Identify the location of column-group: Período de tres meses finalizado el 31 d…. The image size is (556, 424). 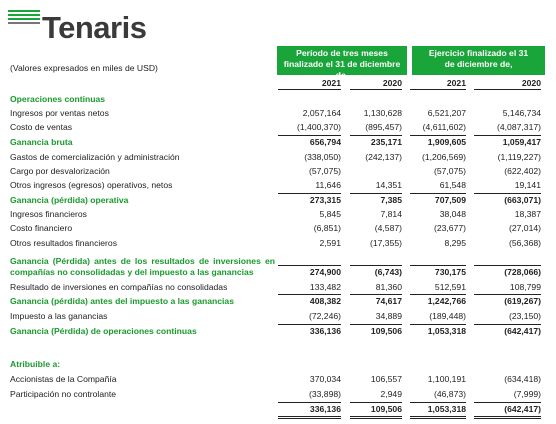
(342, 63).